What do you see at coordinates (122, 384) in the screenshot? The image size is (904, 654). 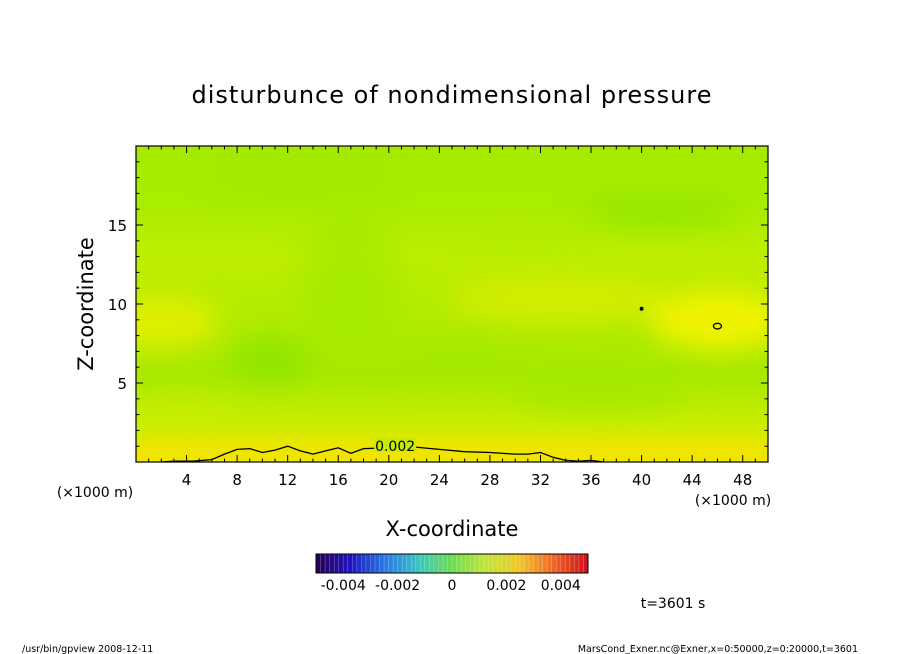 I see `y-tick-label: 5` at bounding box center [122, 384].